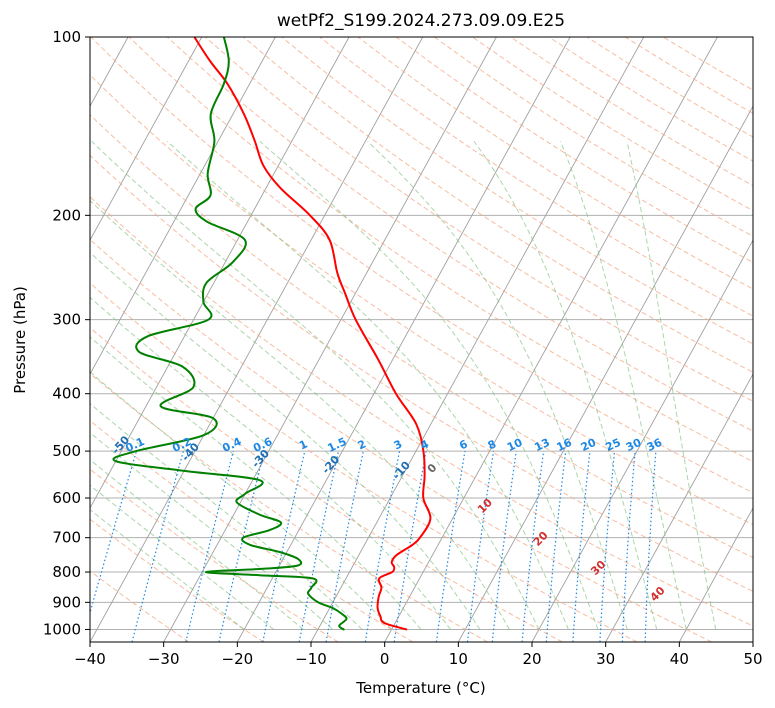 The image size is (775, 708). Describe the element at coordinates (66, 538) in the screenshot. I see `y-tick-label-700: 700` at that location.